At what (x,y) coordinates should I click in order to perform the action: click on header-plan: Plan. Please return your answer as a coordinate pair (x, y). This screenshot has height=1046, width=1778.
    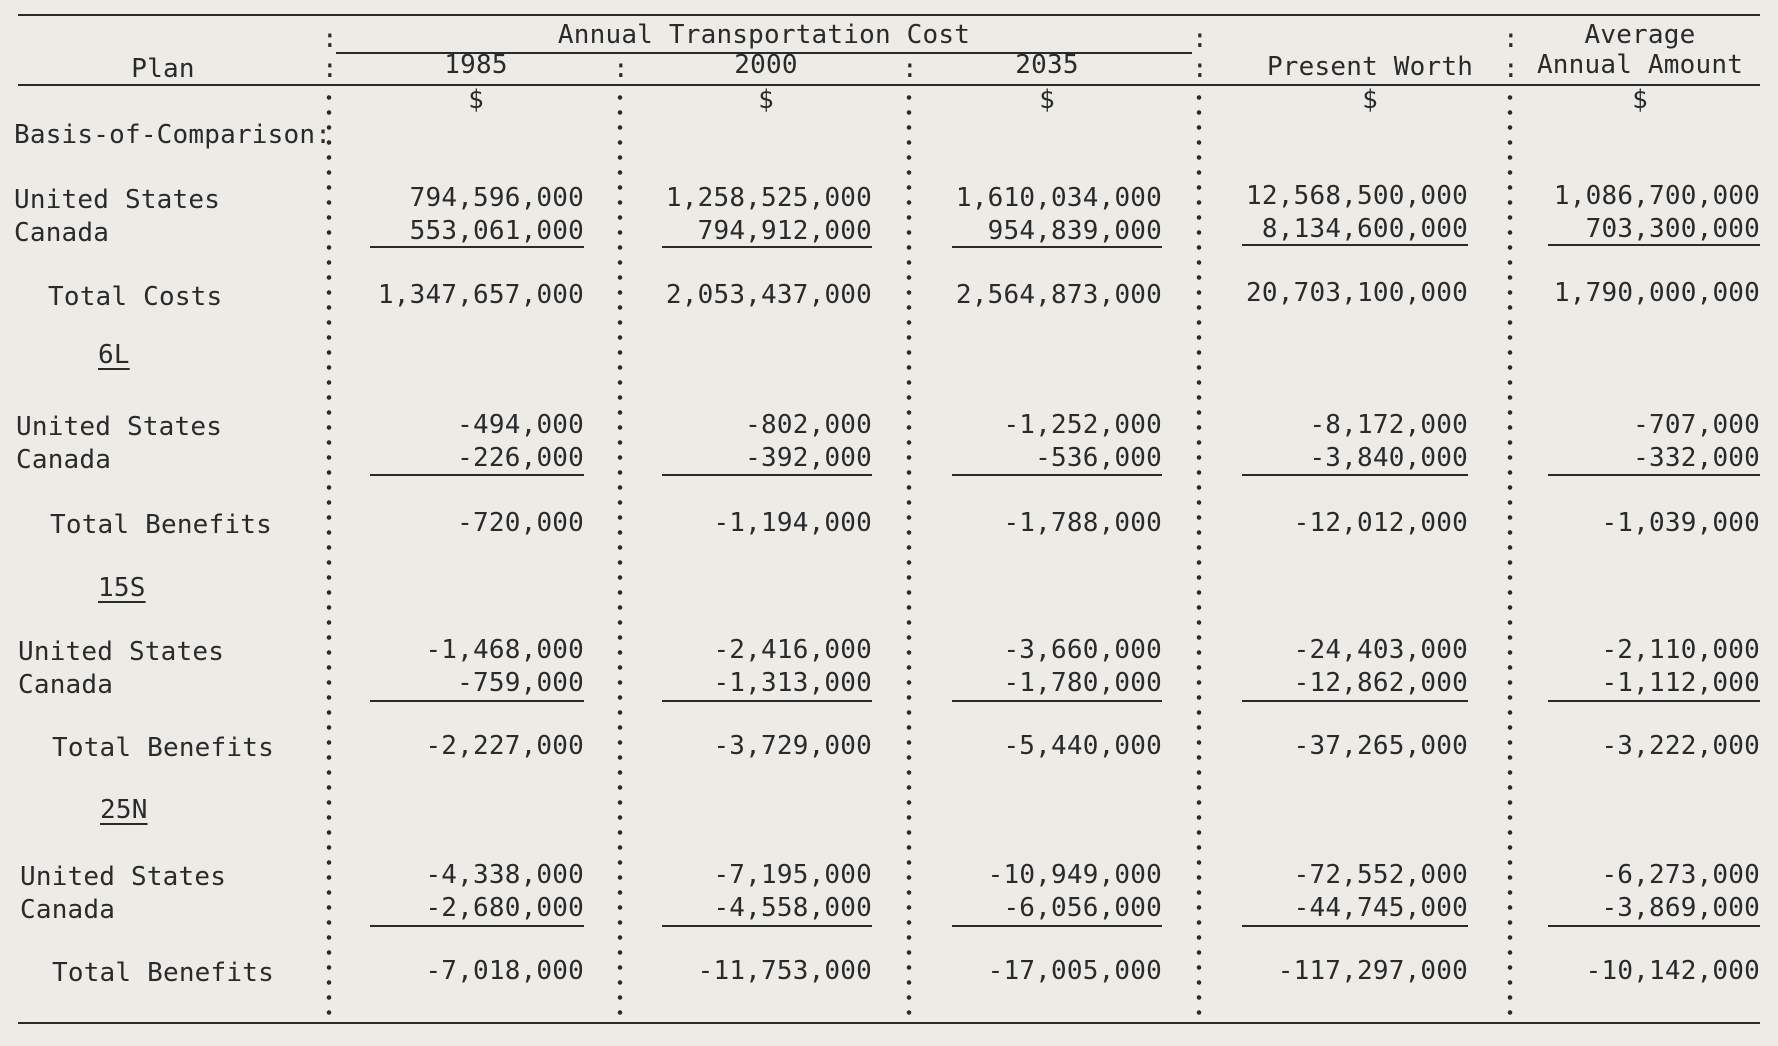
    Looking at the image, I should click on (163, 69).